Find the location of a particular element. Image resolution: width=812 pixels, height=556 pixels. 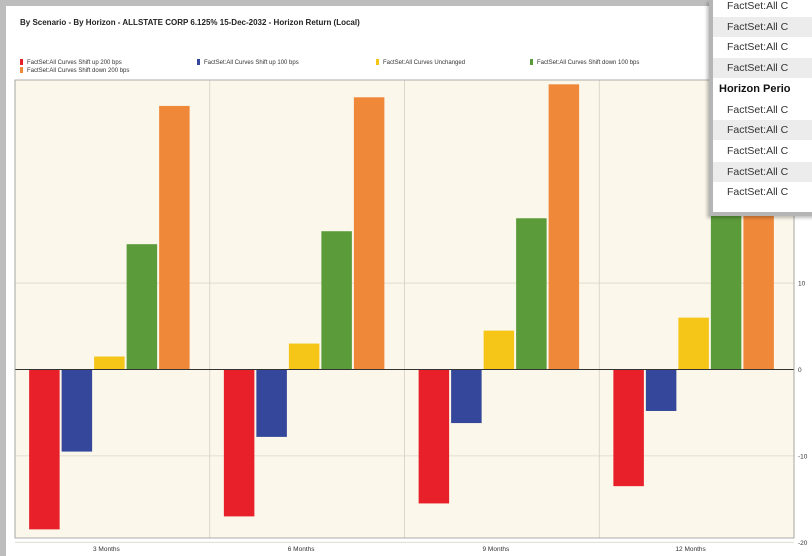

legend-label: FactSet:All Curves Shift down 200 bps is located at coordinates (78, 71).